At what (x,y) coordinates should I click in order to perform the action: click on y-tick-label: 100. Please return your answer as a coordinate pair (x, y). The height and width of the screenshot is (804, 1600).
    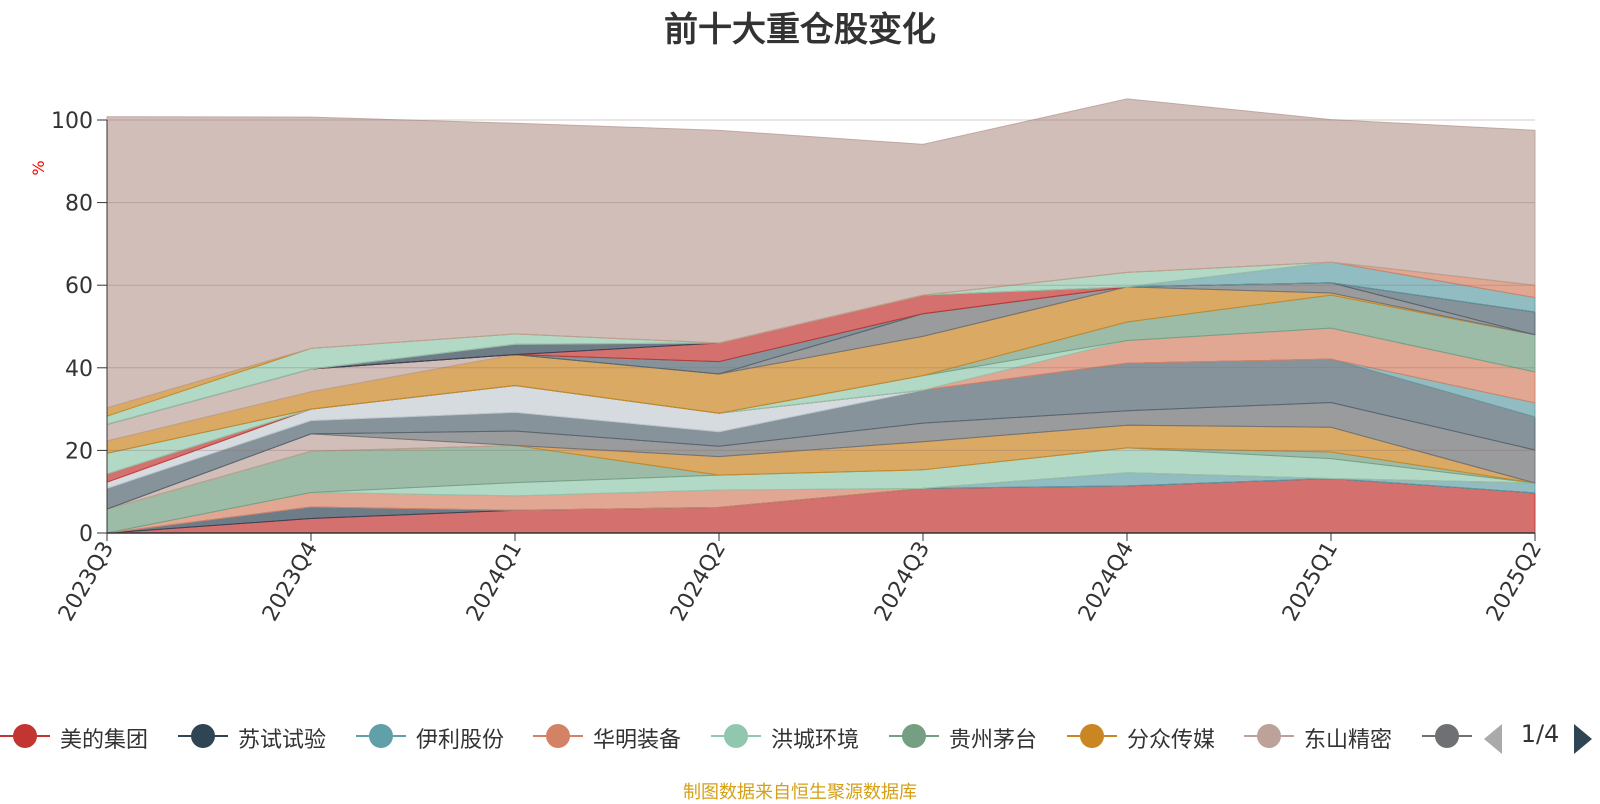
    Looking at the image, I should click on (72, 121).